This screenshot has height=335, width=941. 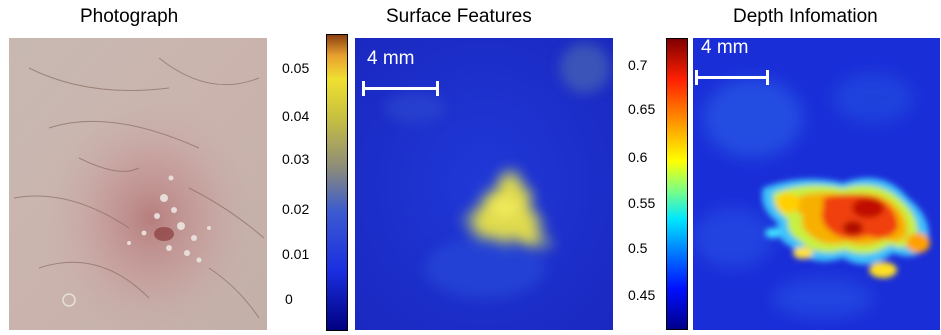 I want to click on photograph-title: Photograph, so click(x=129, y=16).